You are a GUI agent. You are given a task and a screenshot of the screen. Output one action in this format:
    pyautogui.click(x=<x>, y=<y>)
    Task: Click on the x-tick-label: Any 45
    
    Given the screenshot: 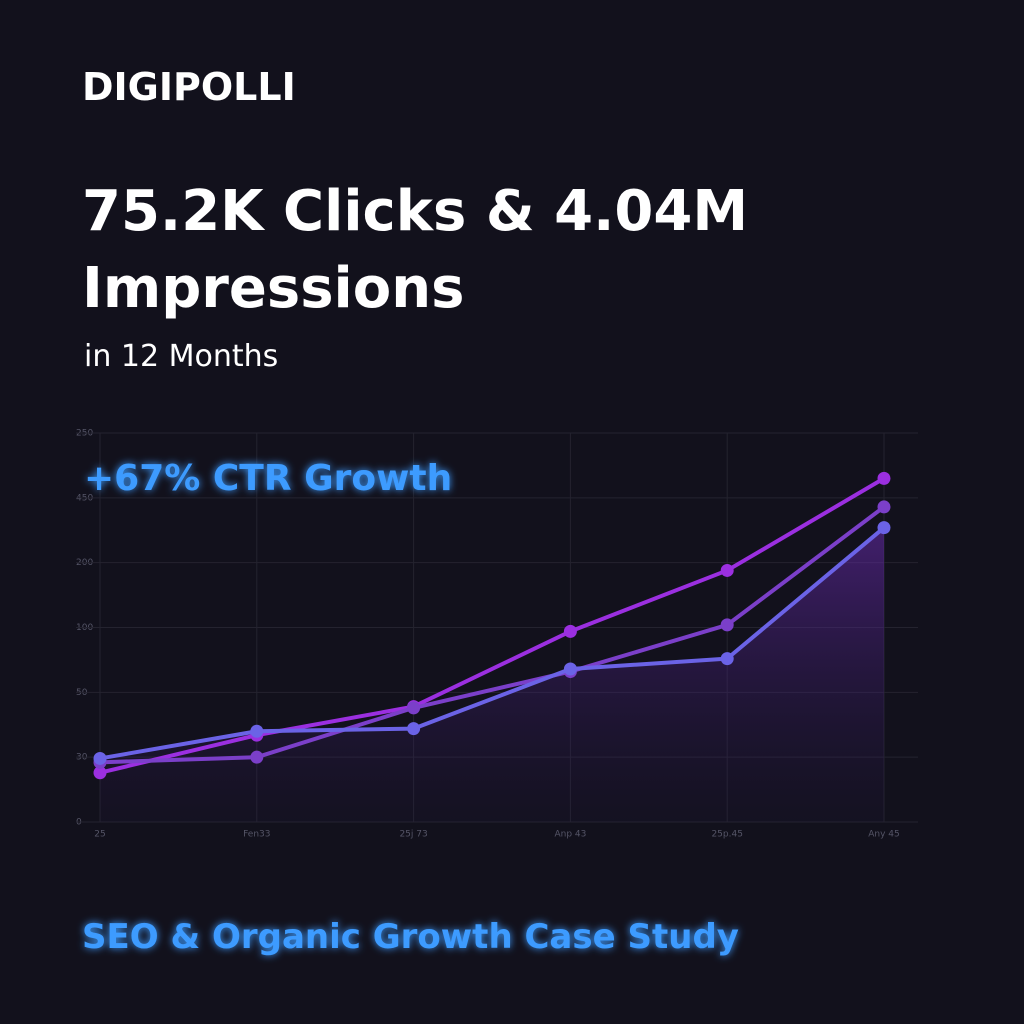 What is the action you would take?
    pyautogui.click(x=884, y=835)
    